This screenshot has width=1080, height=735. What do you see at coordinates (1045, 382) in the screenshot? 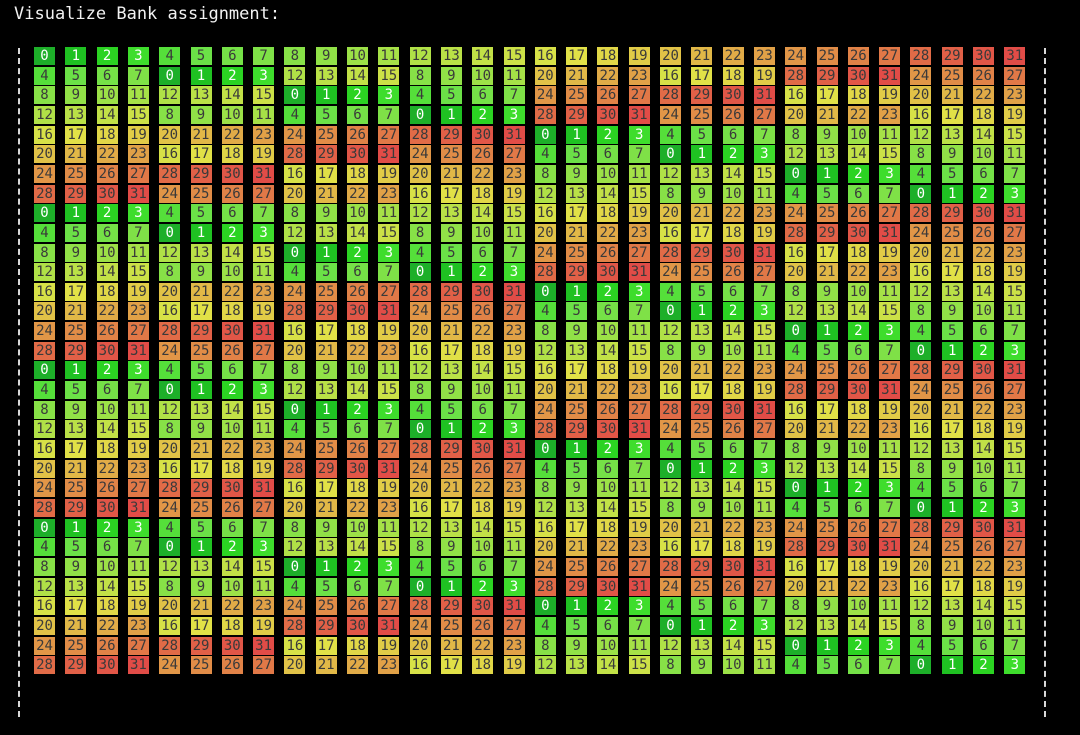
I see `right-border` at bounding box center [1045, 382].